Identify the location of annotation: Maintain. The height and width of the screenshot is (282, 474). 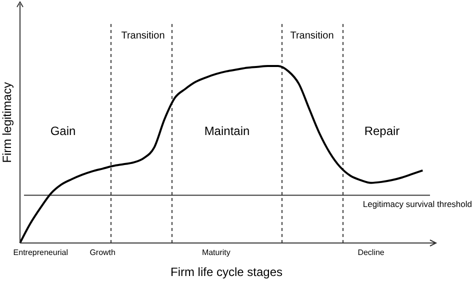
(227, 131).